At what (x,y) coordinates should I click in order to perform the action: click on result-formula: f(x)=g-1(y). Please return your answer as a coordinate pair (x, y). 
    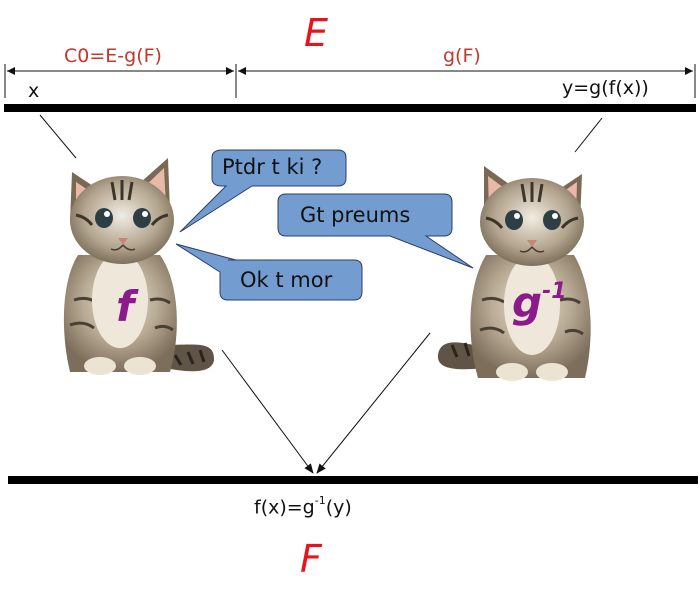
    Looking at the image, I should click on (303, 506).